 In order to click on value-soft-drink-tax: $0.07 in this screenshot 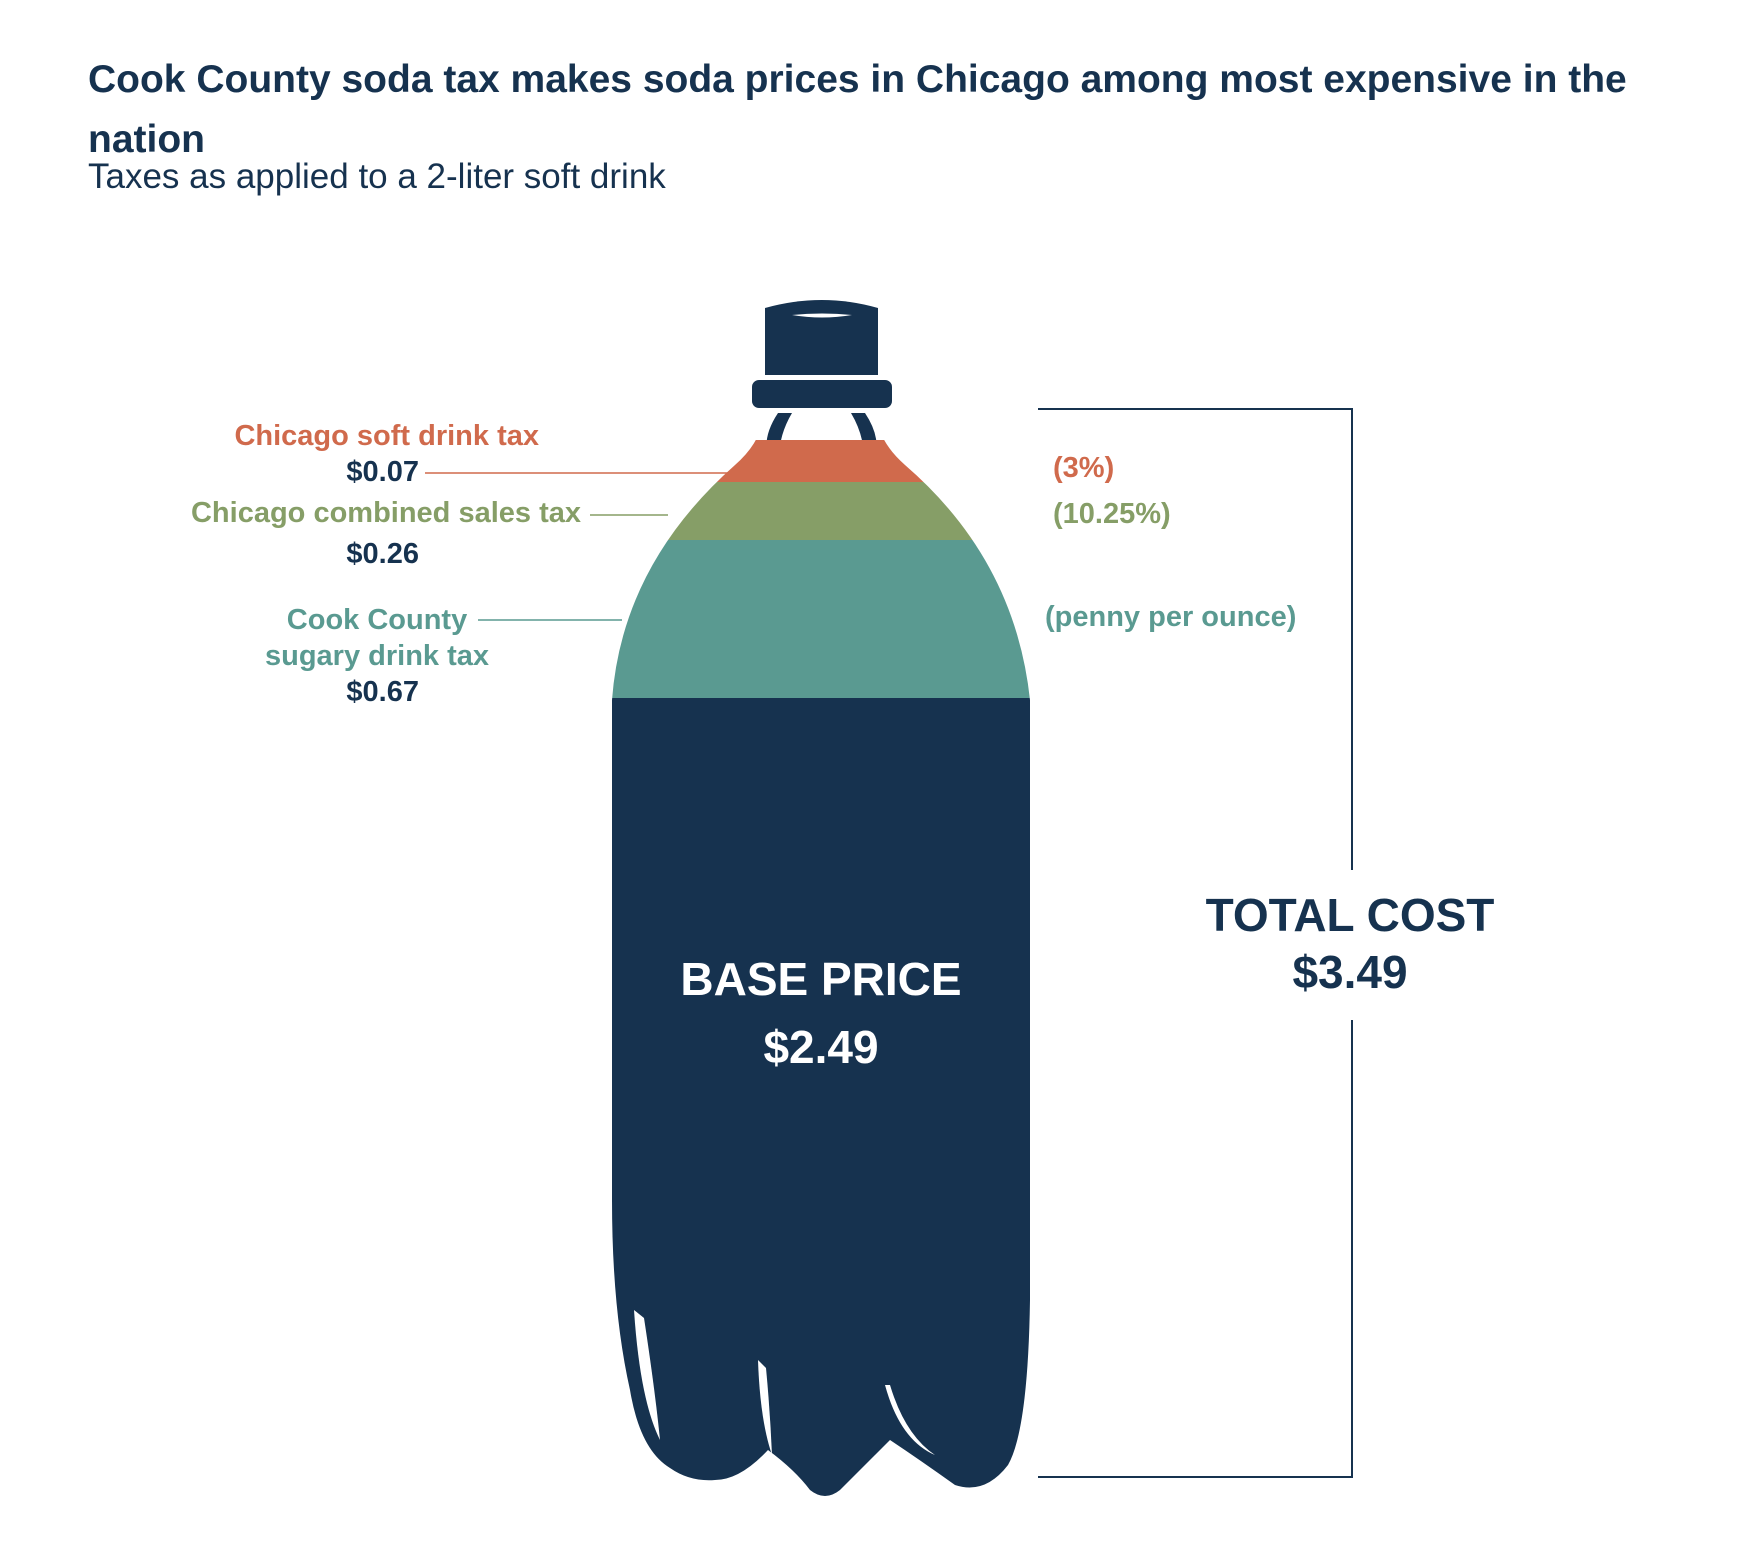, I will do `click(382, 472)`.